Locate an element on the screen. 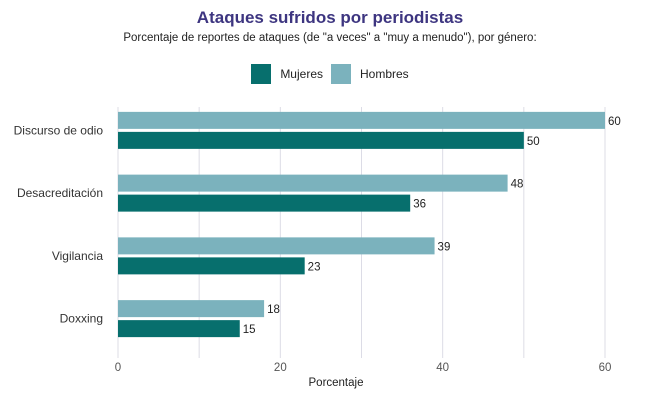 The height and width of the screenshot is (403, 660). legend-item-mujeres: Mujeres is located at coordinates (287, 74).